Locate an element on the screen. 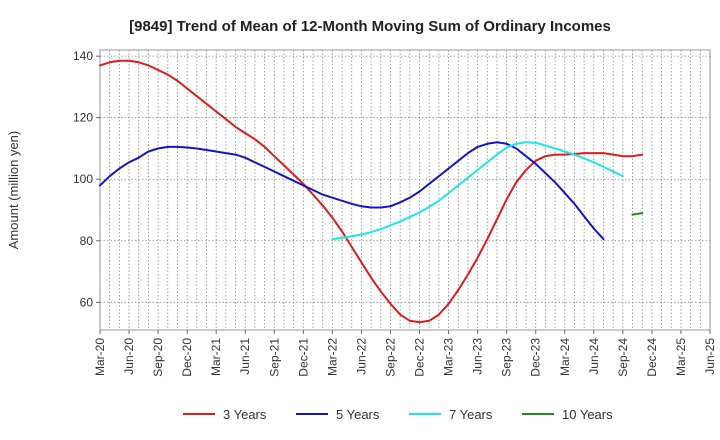  x-tick-label: Sep-22 is located at coordinates (390, 357).